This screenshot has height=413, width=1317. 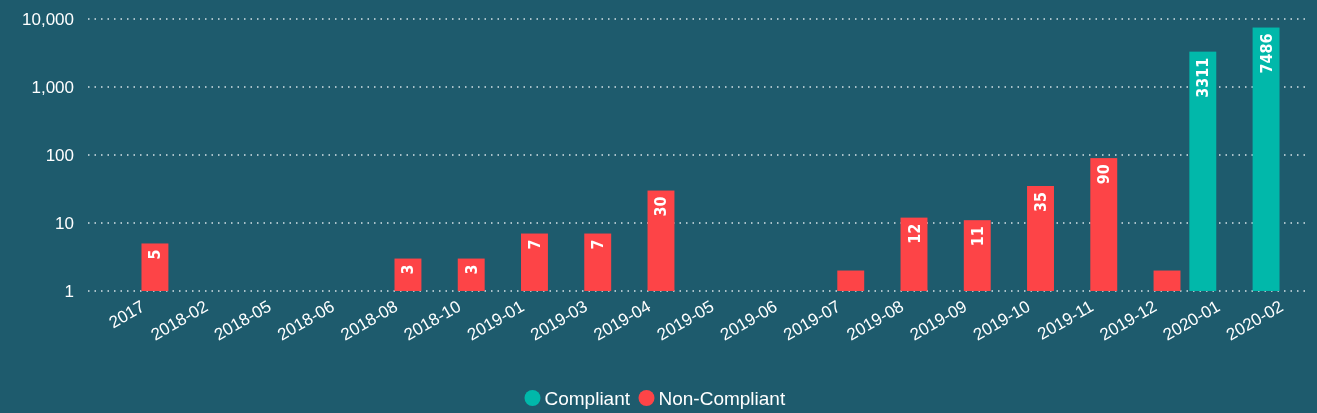 I want to click on y-tick-label: 1,000, so click(x=52, y=87).